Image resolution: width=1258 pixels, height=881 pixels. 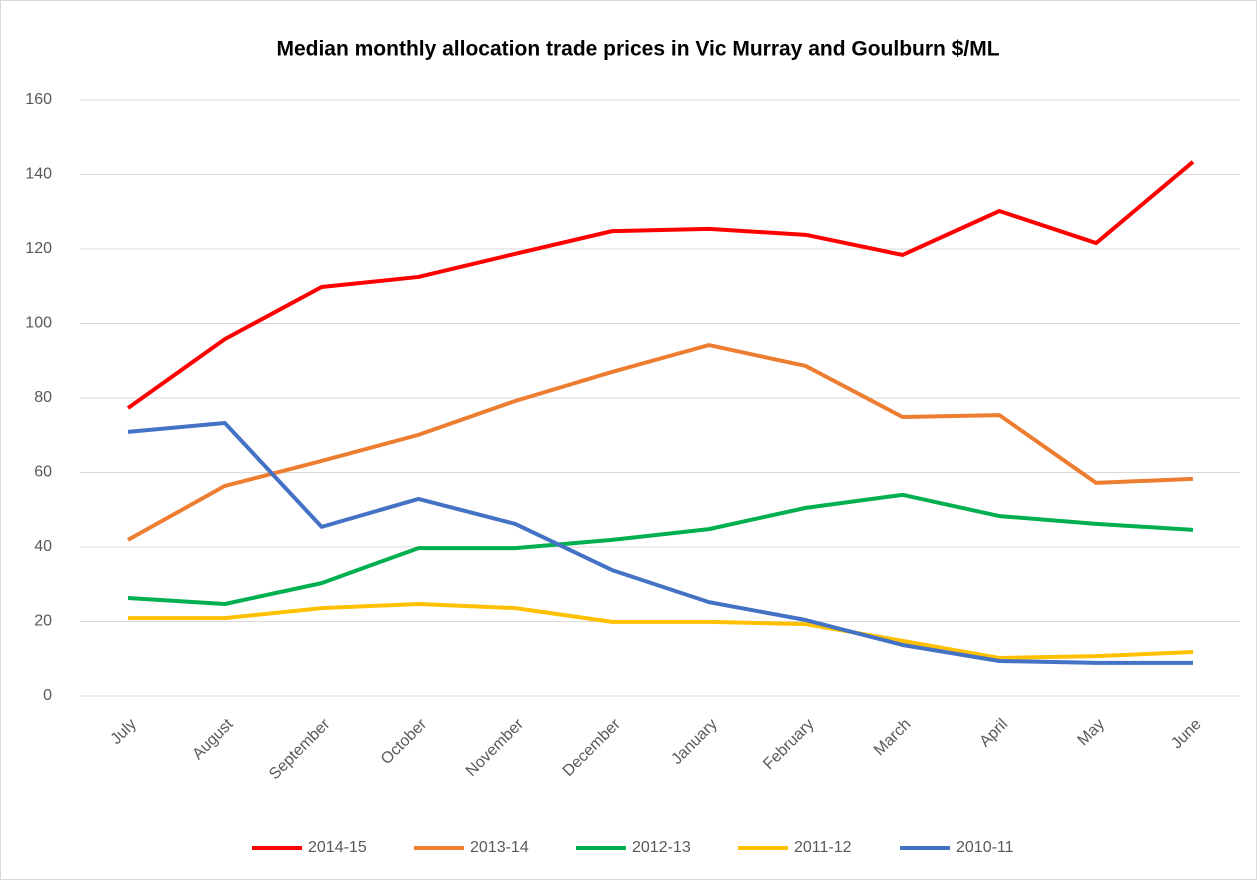 What do you see at coordinates (43, 397) in the screenshot?
I see `y-tick-label: 80` at bounding box center [43, 397].